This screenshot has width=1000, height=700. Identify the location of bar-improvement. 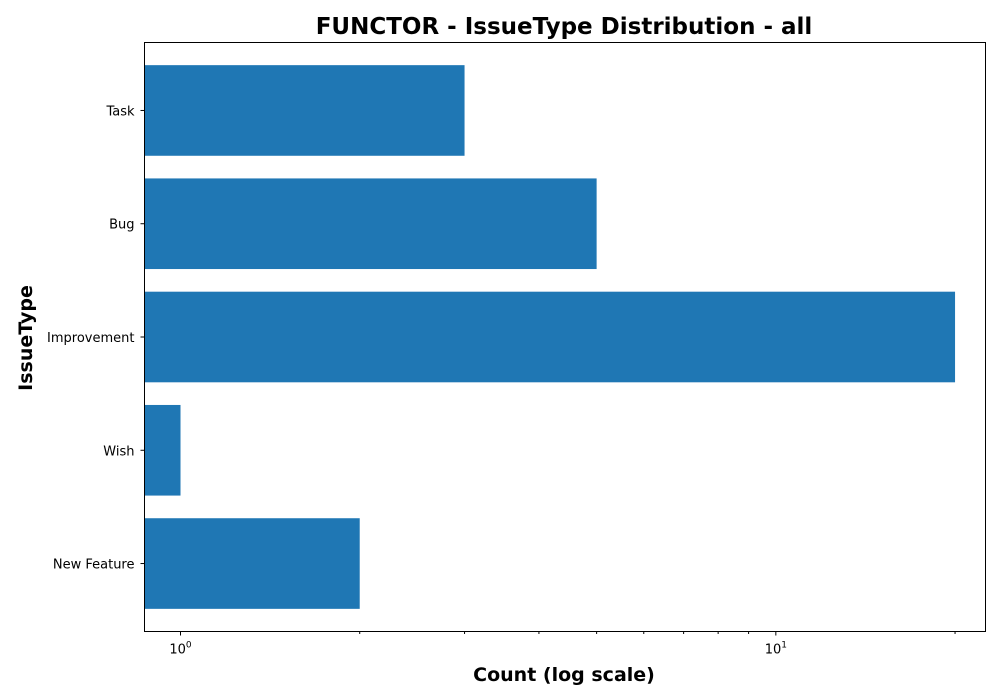
(550, 337).